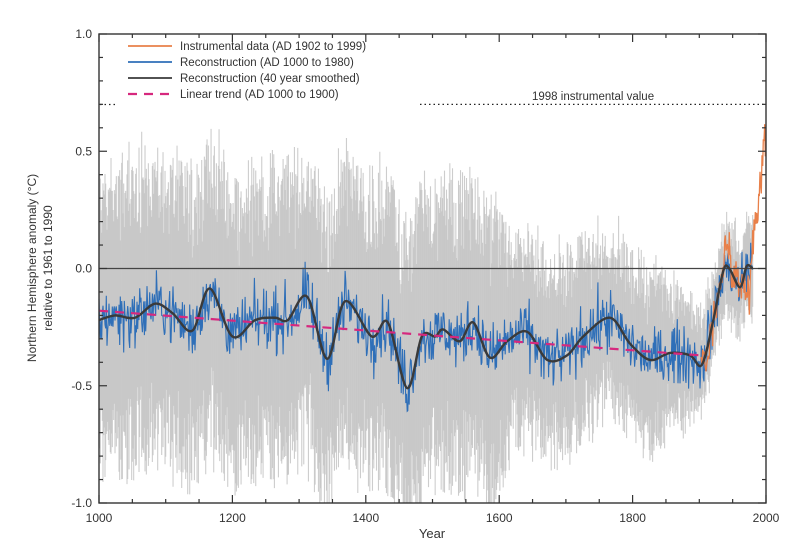 Image resolution: width=800 pixels, height=545 pixels. What do you see at coordinates (259, 95) in the screenshot?
I see `legend-label-3: Linear trend (AD 1000 to 1900)` at bounding box center [259, 95].